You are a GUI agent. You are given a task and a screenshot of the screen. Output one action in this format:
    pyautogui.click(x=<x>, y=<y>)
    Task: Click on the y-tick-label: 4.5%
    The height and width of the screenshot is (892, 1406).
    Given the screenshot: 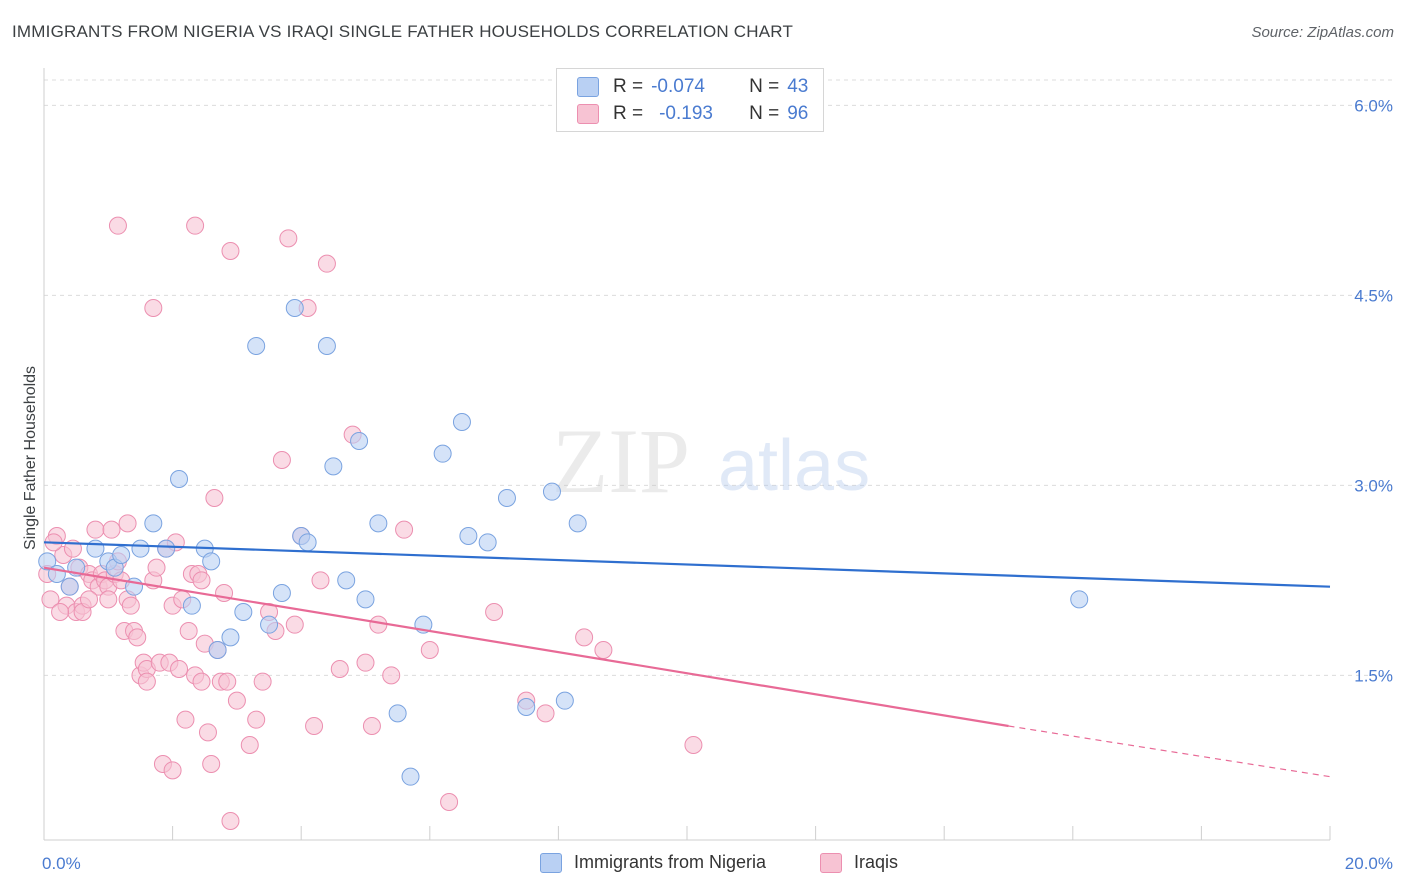 What is the action you would take?
    pyautogui.click(x=1373, y=295)
    